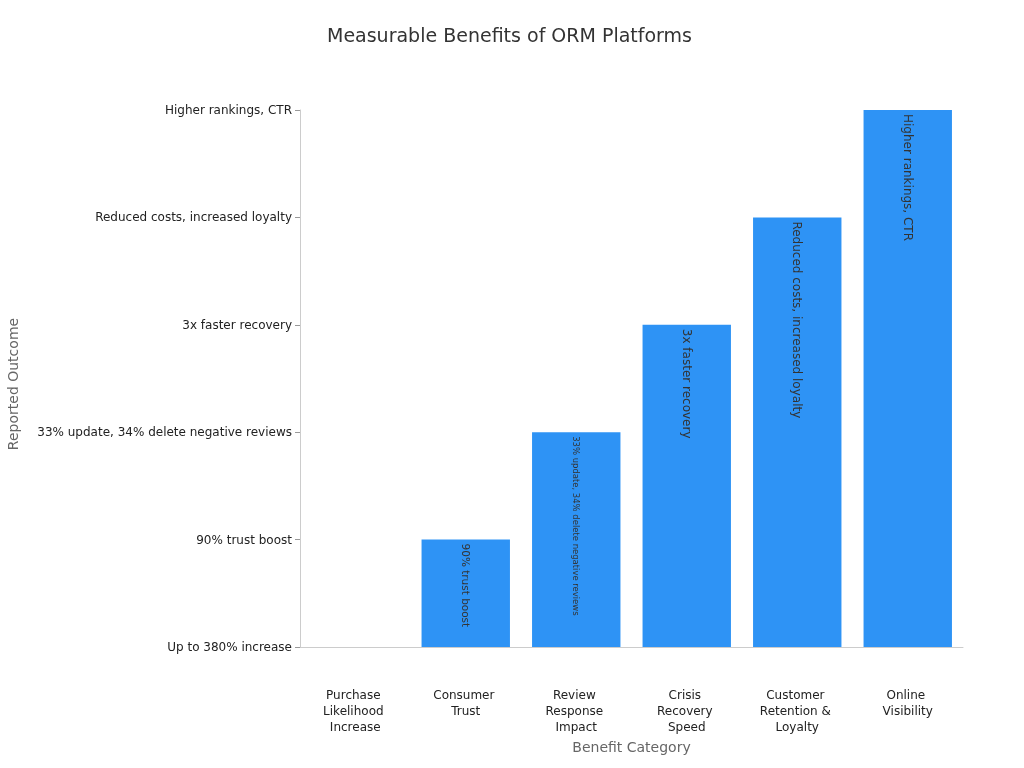 This screenshot has width=1024, height=768. Describe the element at coordinates (355, 711) in the screenshot. I see `x-tick-label: Purchase Likelihood Increase` at that location.